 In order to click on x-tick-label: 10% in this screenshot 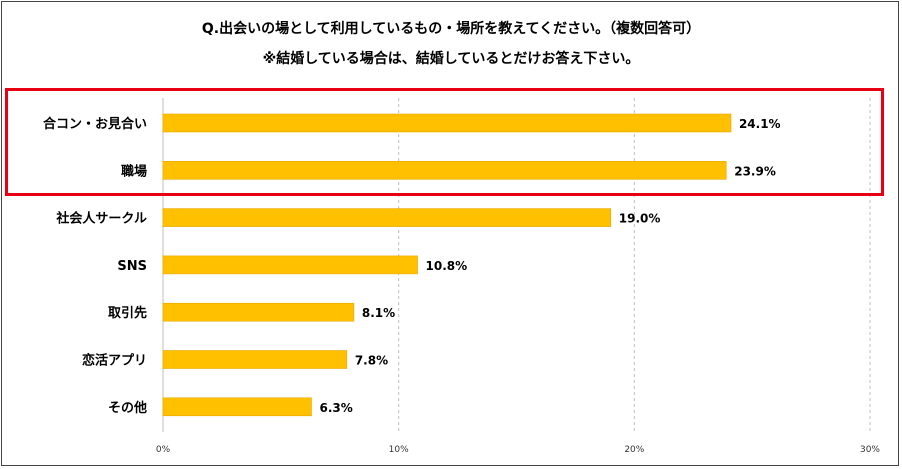, I will do `click(399, 450)`.